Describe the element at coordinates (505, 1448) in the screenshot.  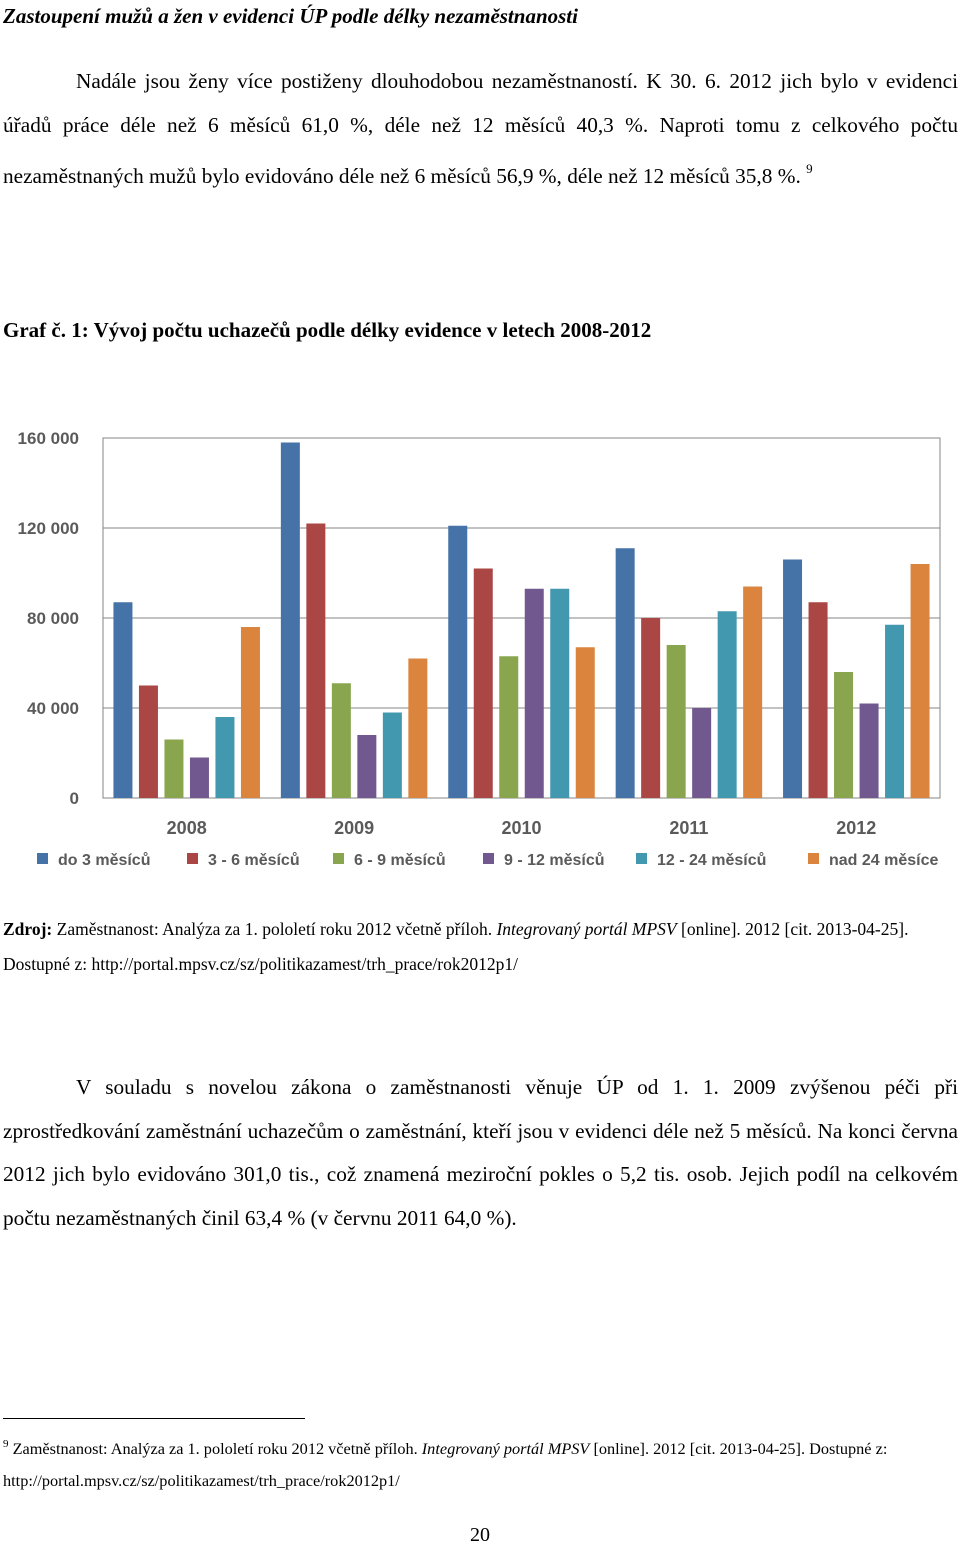
I see `footnote-portal: Integrovaný portál MPSV` at that location.